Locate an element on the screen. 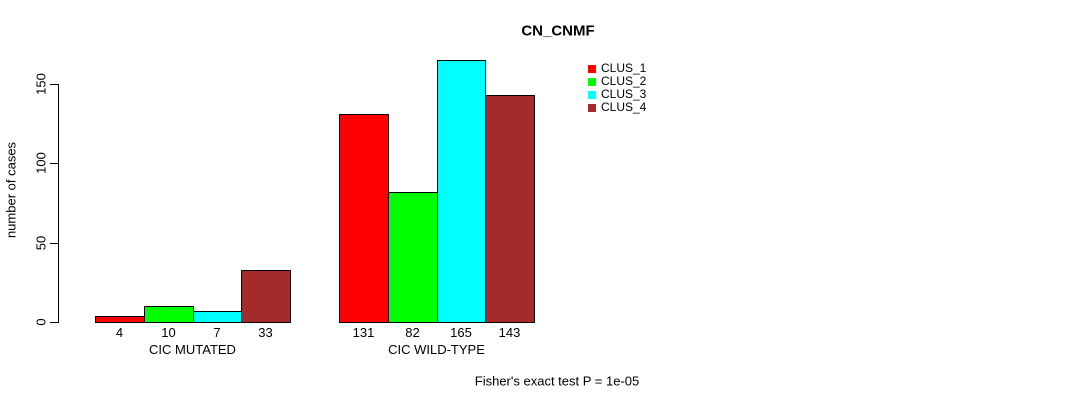 Image resolution: width=1090 pixels, height=400 pixels. bar-value-label: 131 is located at coordinates (363, 332).